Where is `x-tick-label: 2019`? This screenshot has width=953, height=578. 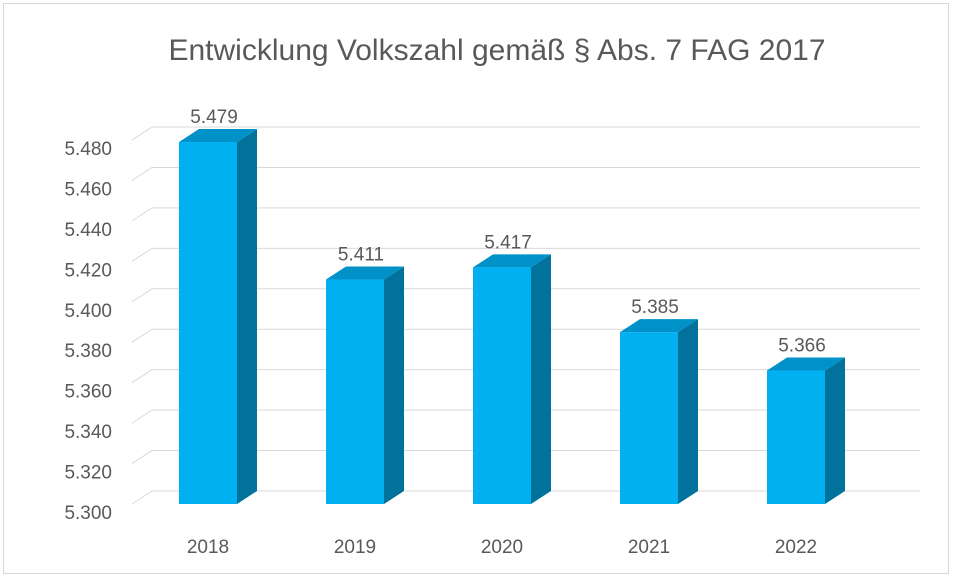 x-tick-label: 2019 is located at coordinates (355, 547).